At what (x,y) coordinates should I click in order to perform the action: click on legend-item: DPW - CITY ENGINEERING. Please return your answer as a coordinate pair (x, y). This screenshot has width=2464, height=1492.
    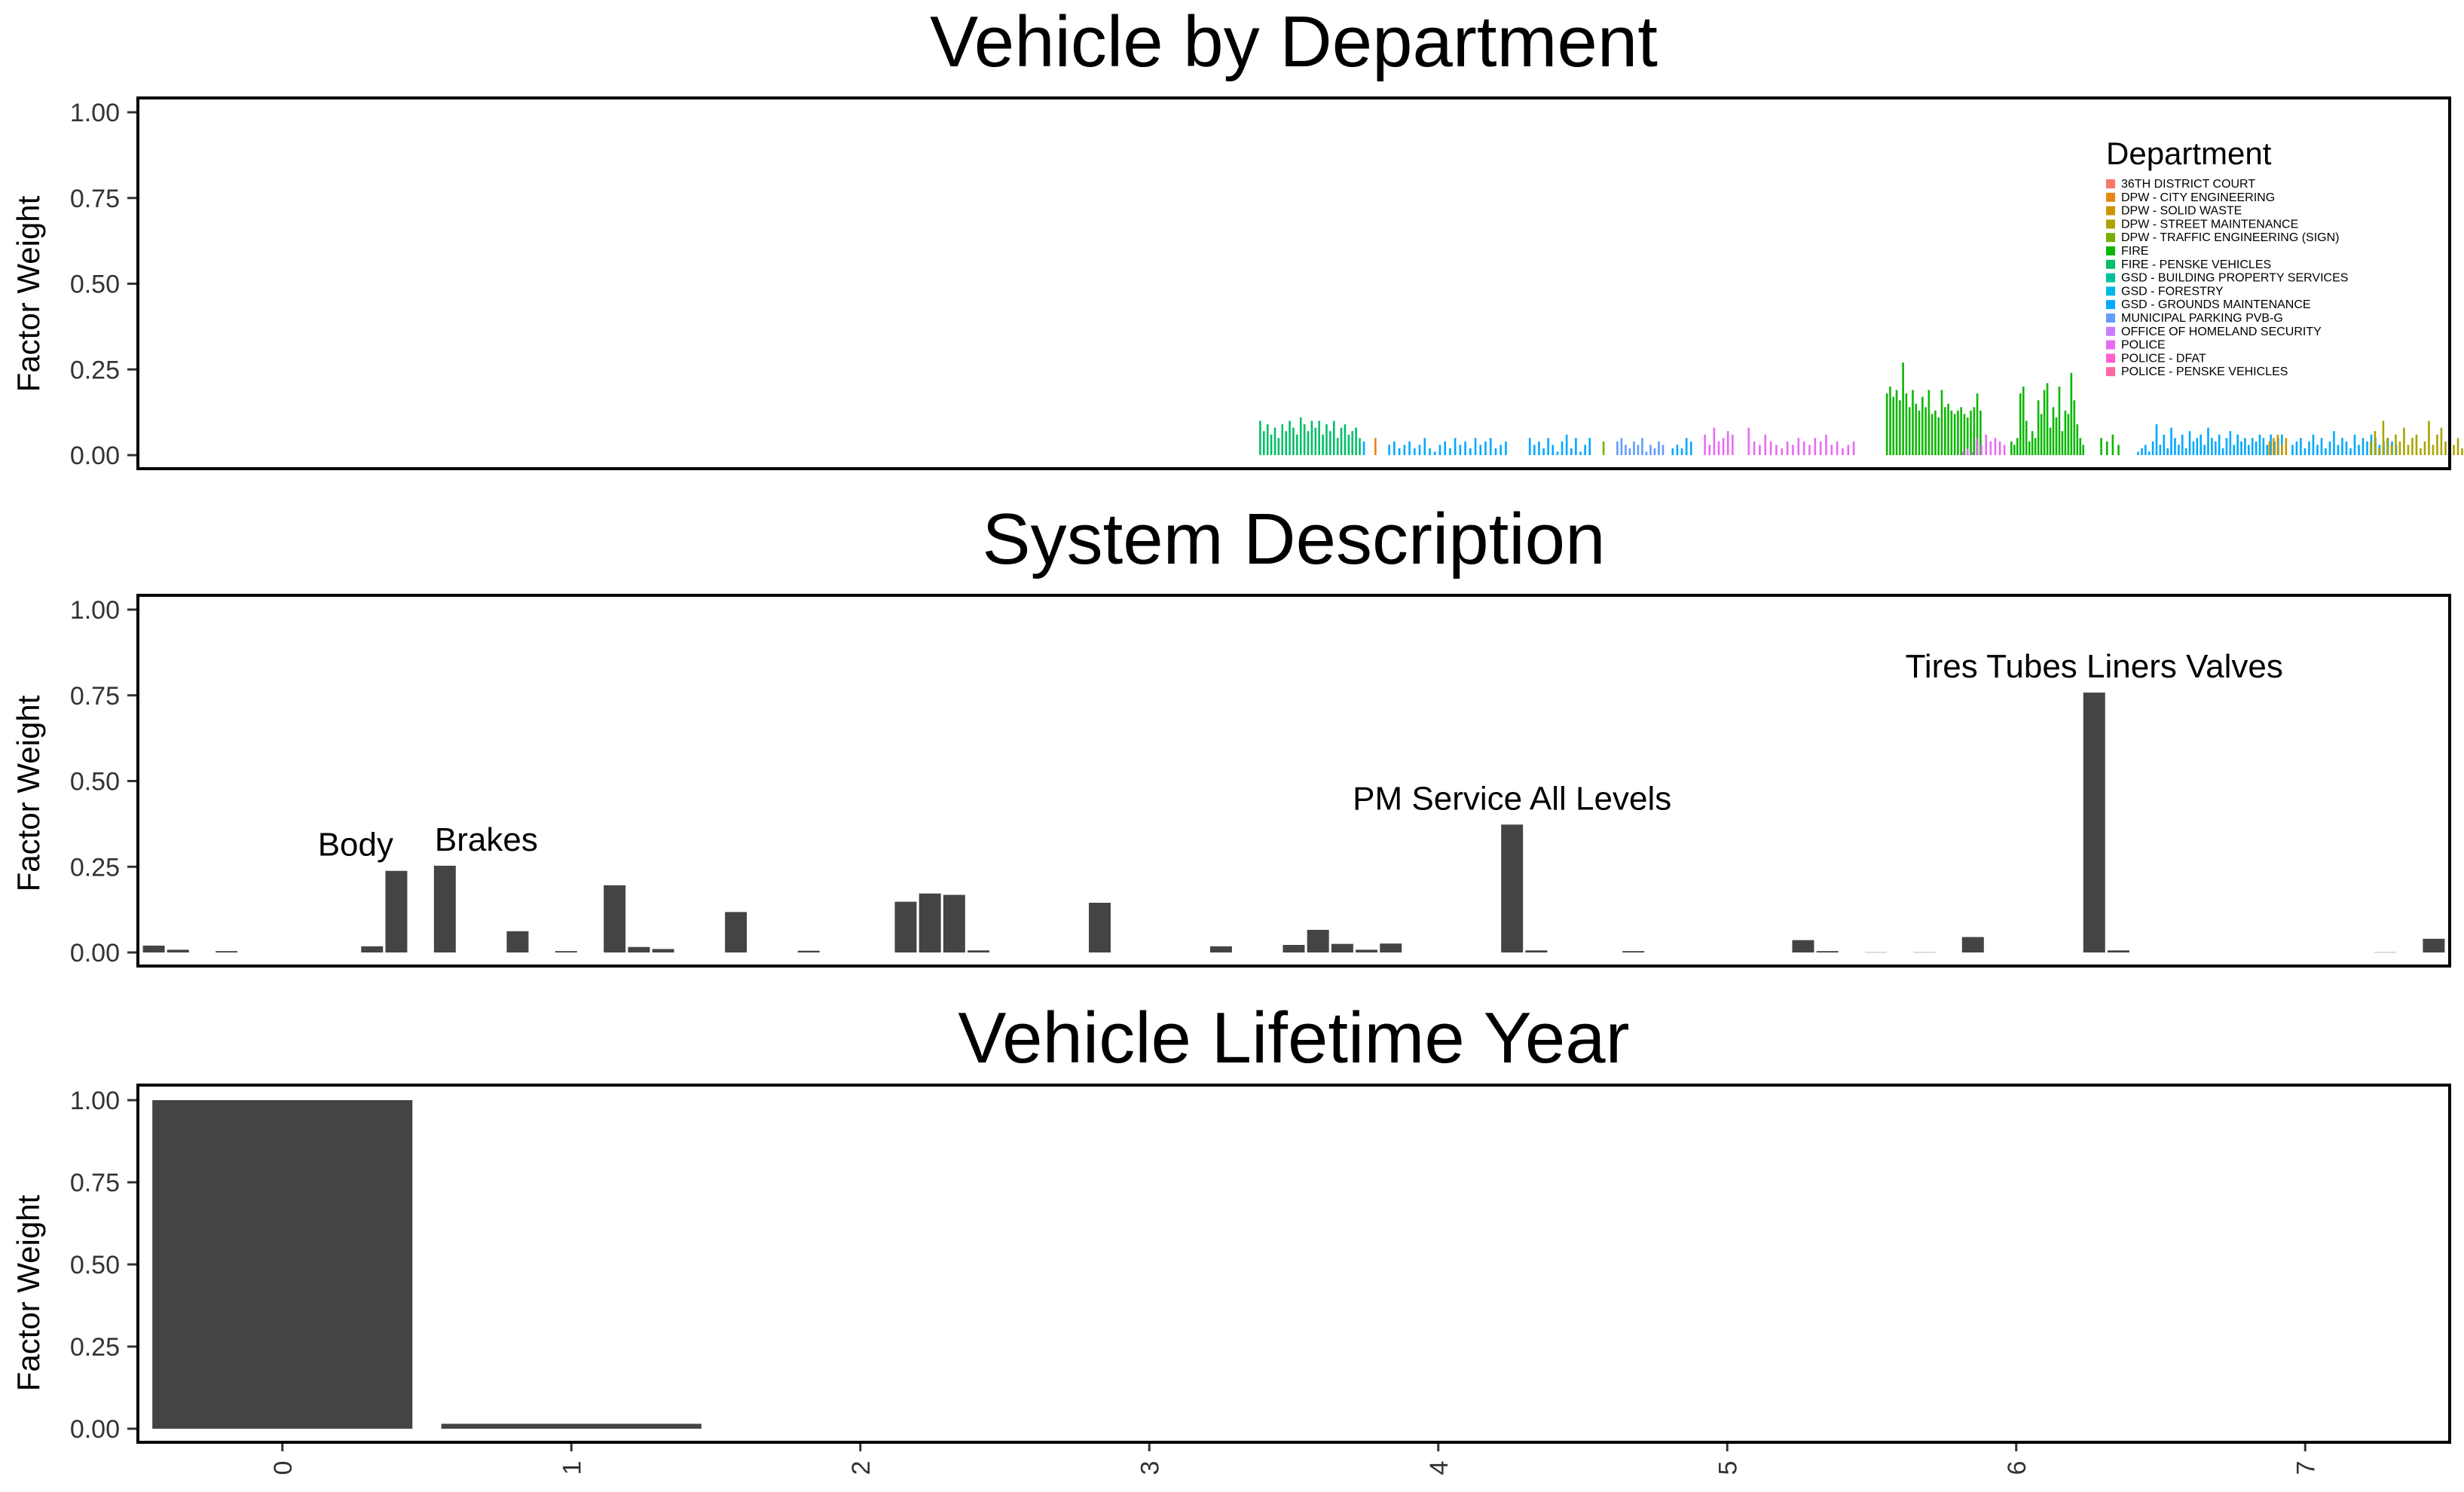
    Looking at the image, I should click on (2190, 197).